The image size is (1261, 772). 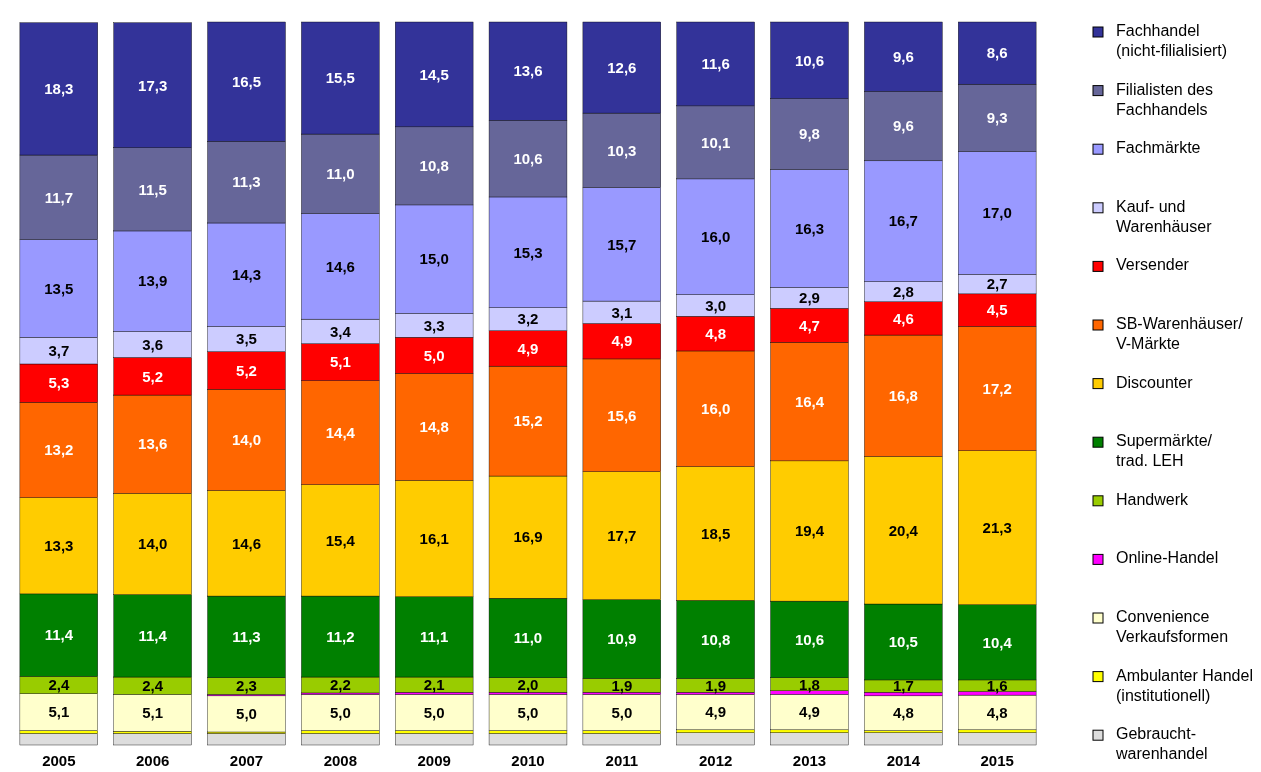 What do you see at coordinates (340, 760) in the screenshot?
I see `x-tick-label: 2008` at bounding box center [340, 760].